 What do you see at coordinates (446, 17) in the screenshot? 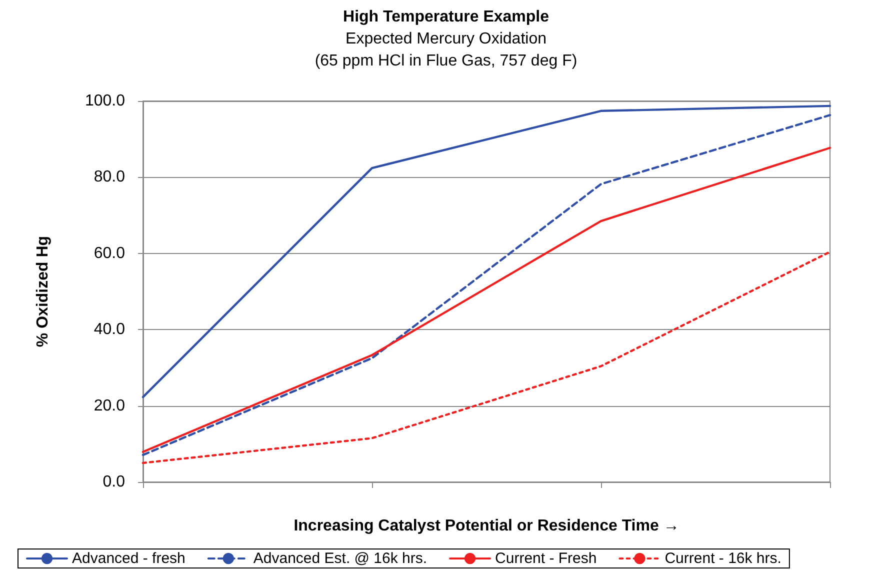
I see `chart-title: High Temperature Example` at bounding box center [446, 17].